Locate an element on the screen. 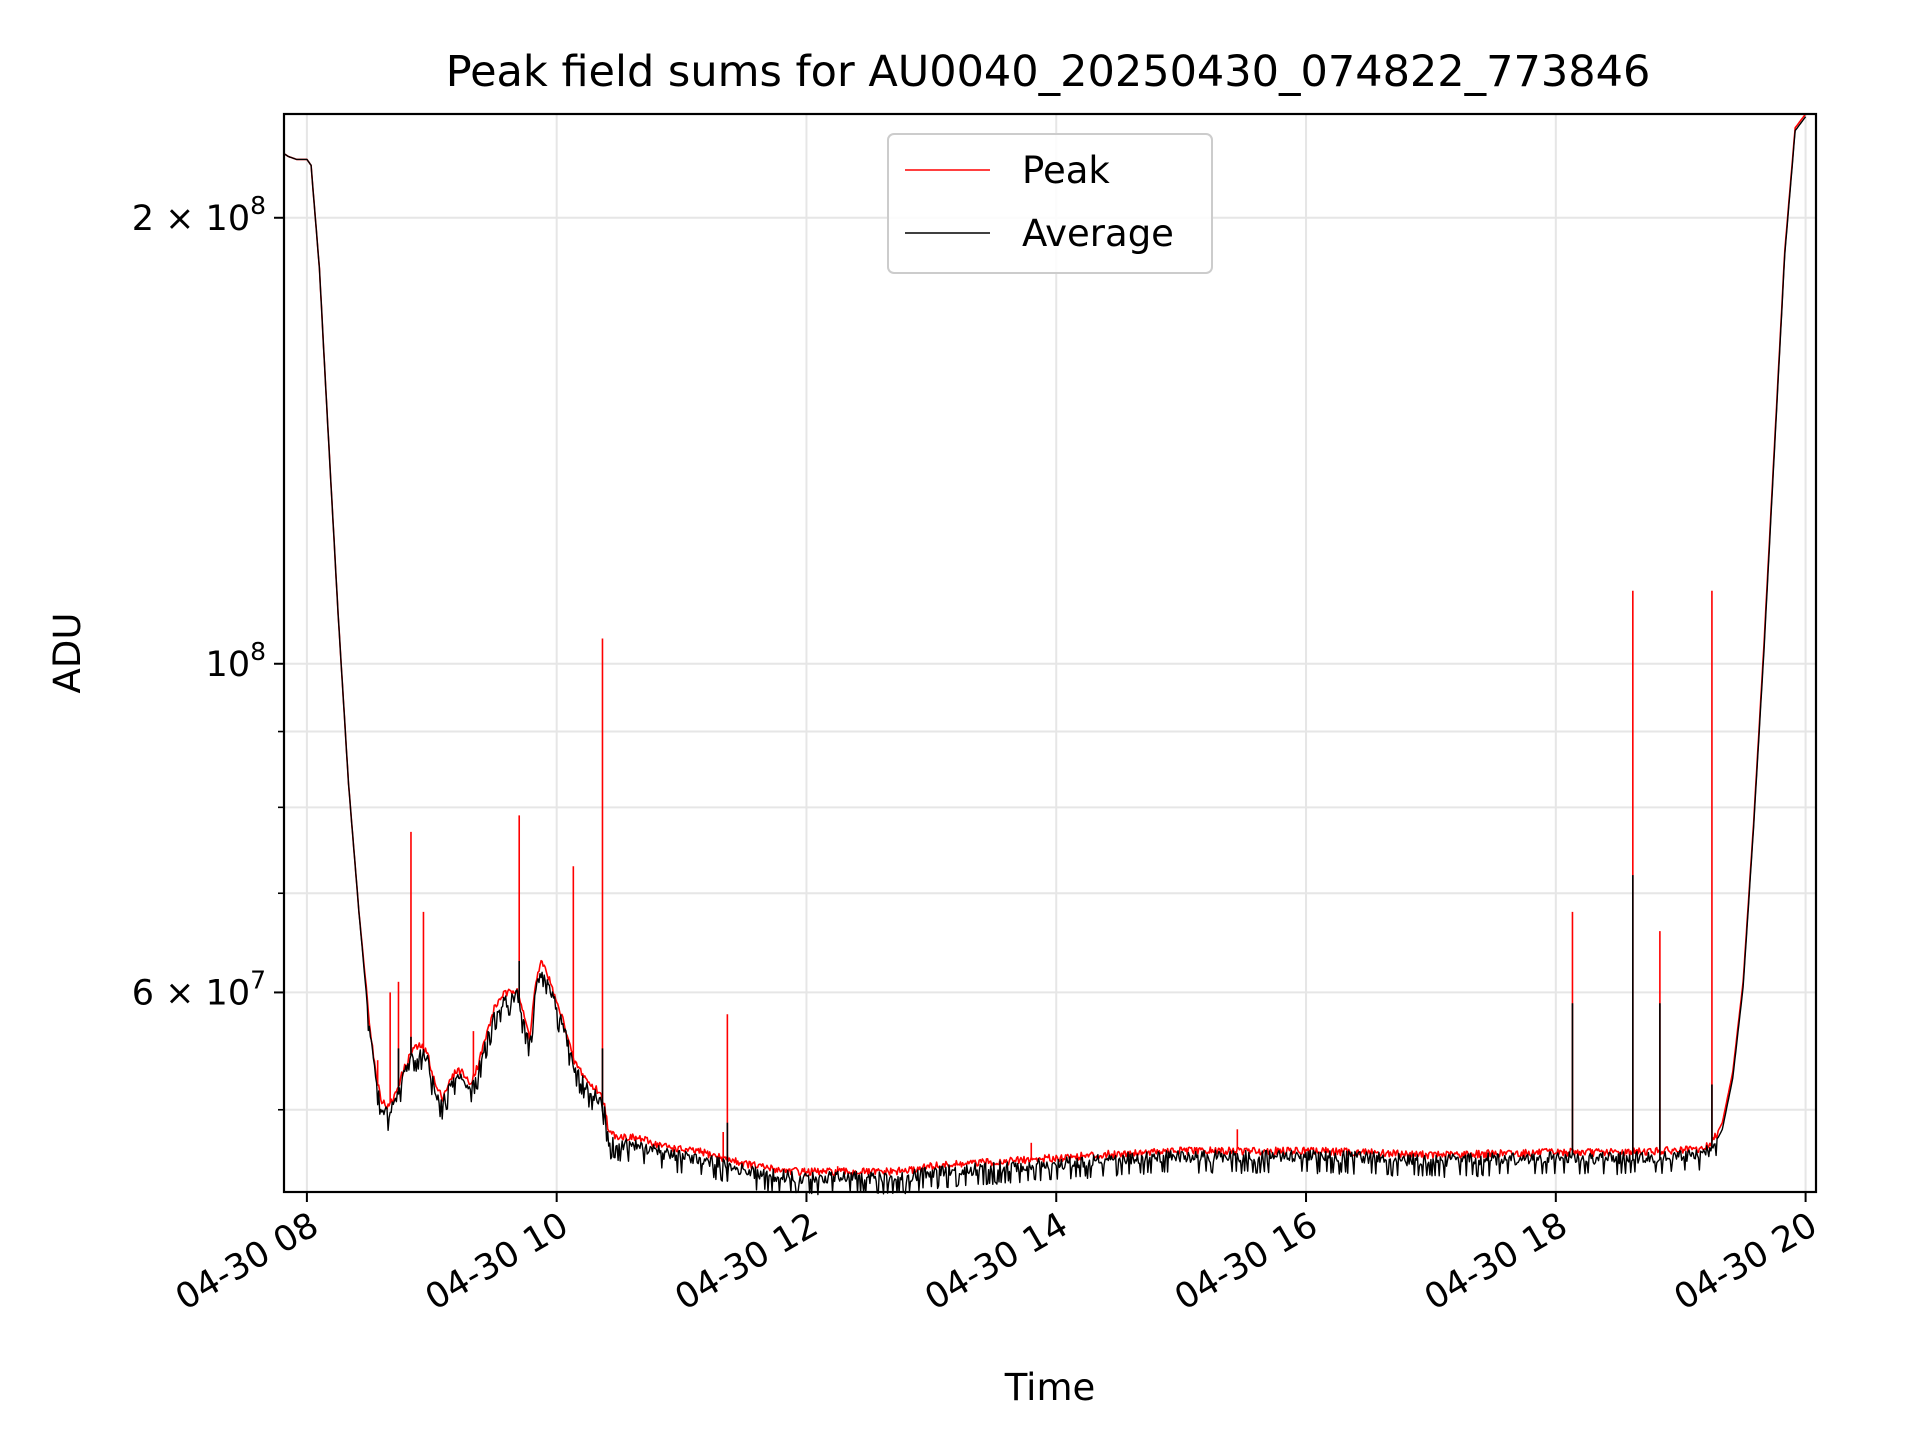 The width and height of the screenshot is (1920, 1440). y-axis-label: ADU is located at coordinates (67, 653).